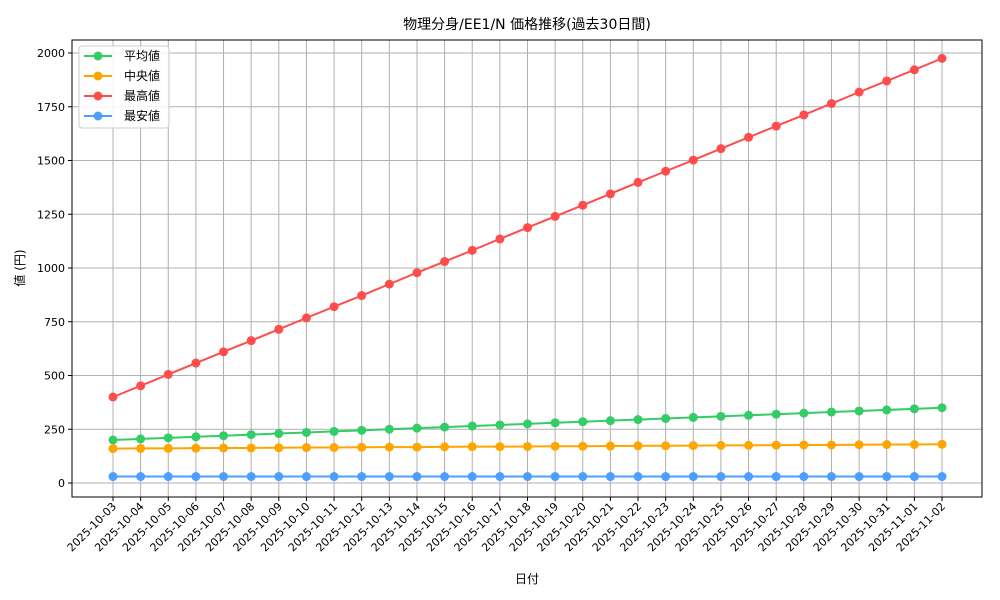 This screenshot has height=600, width=1000. Describe the element at coordinates (51, 107) in the screenshot. I see `y-tick-label: 1750` at that location.